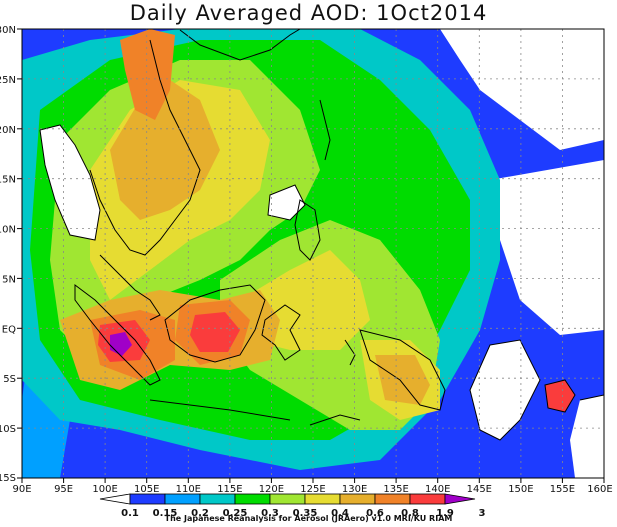 The image size is (617, 527). Describe the element at coordinates (308, 13) in the screenshot. I see `map-title: Daily Averaged AOD: 1Oct2014` at that location.